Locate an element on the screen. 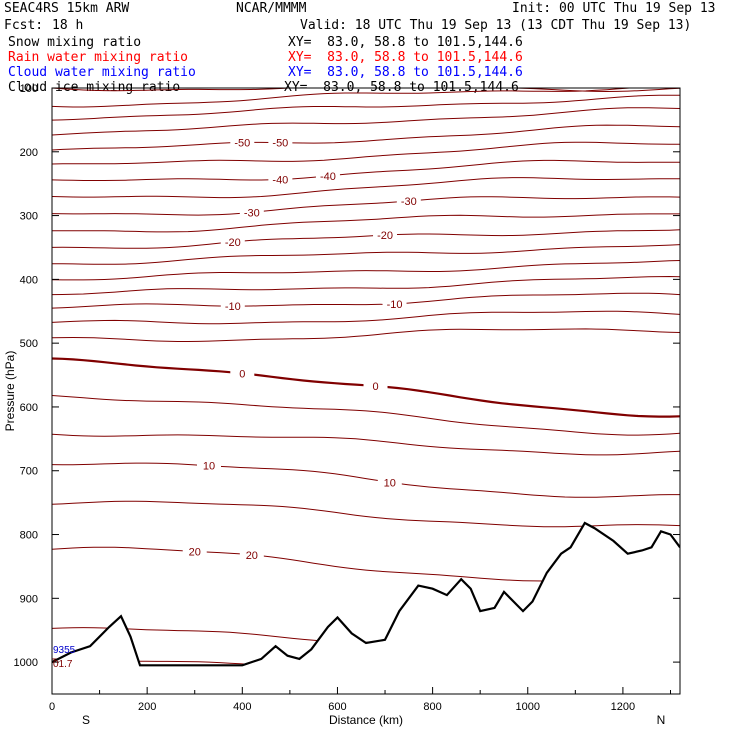 This screenshot has height=740, width=740. init-time: Init: 00 UTC Thu 19 Sep 13 is located at coordinates (614, 8).